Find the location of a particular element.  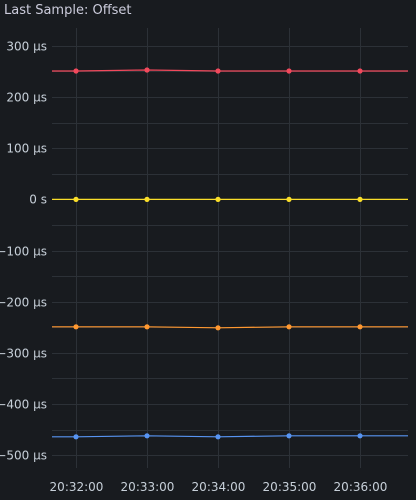

y-tick-label: −400 µs is located at coordinates (23, 405).